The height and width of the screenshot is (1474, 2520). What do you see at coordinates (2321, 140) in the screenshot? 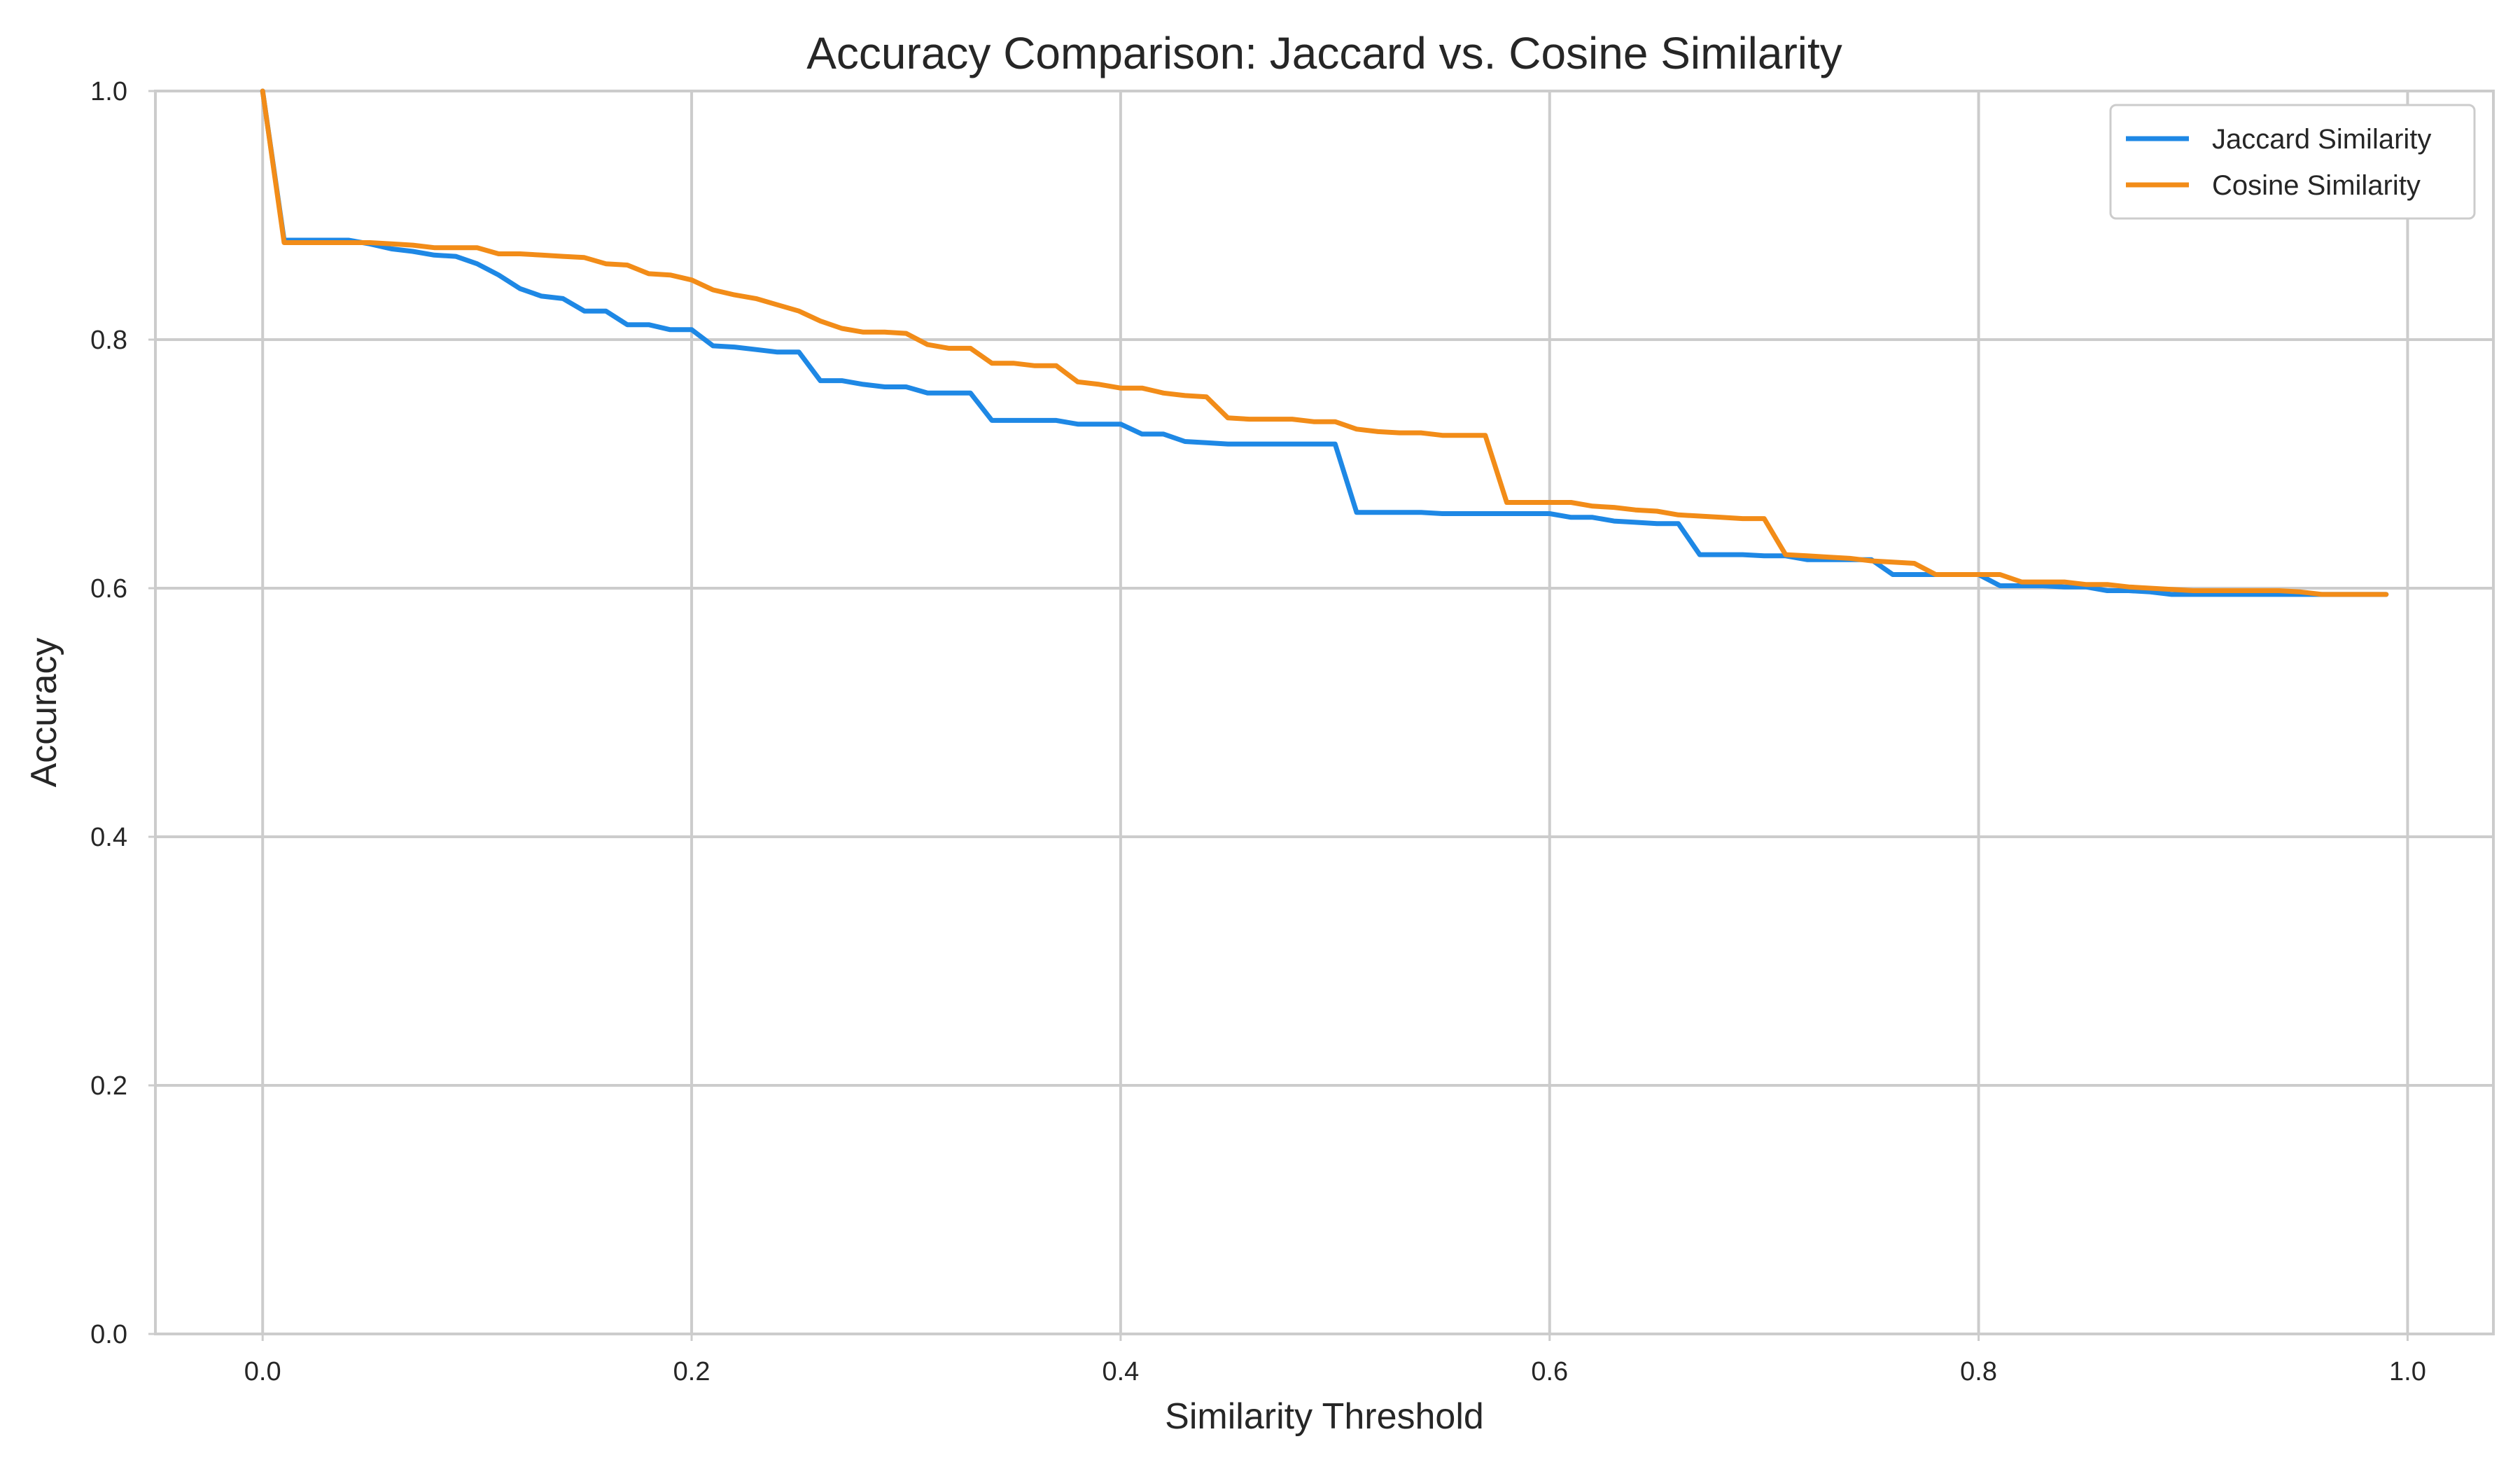
I see `legend-label: Jaccard Similarity` at bounding box center [2321, 140].